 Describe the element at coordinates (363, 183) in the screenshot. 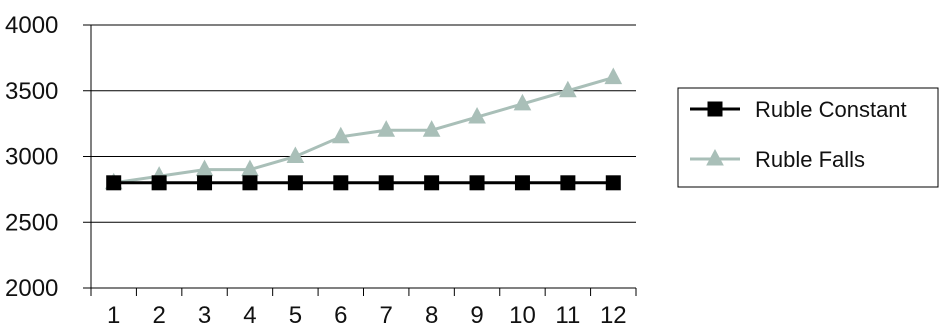

I see `series-ruble-constant` at that location.